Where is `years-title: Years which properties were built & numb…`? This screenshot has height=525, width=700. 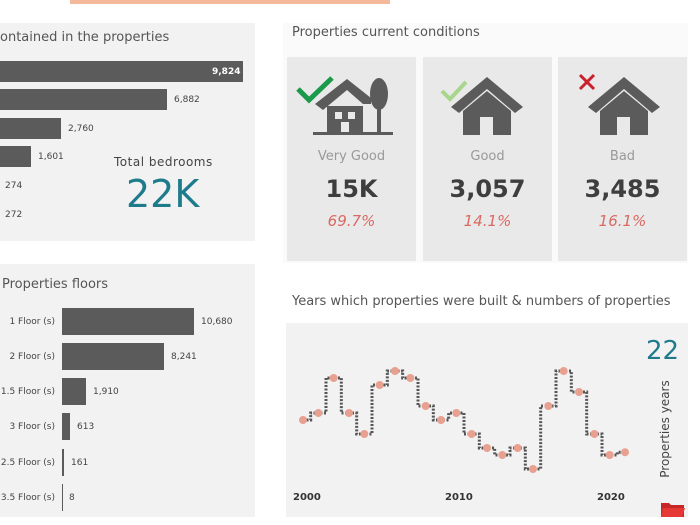
years-title: Years which properties were built & numb… is located at coordinates (481, 301).